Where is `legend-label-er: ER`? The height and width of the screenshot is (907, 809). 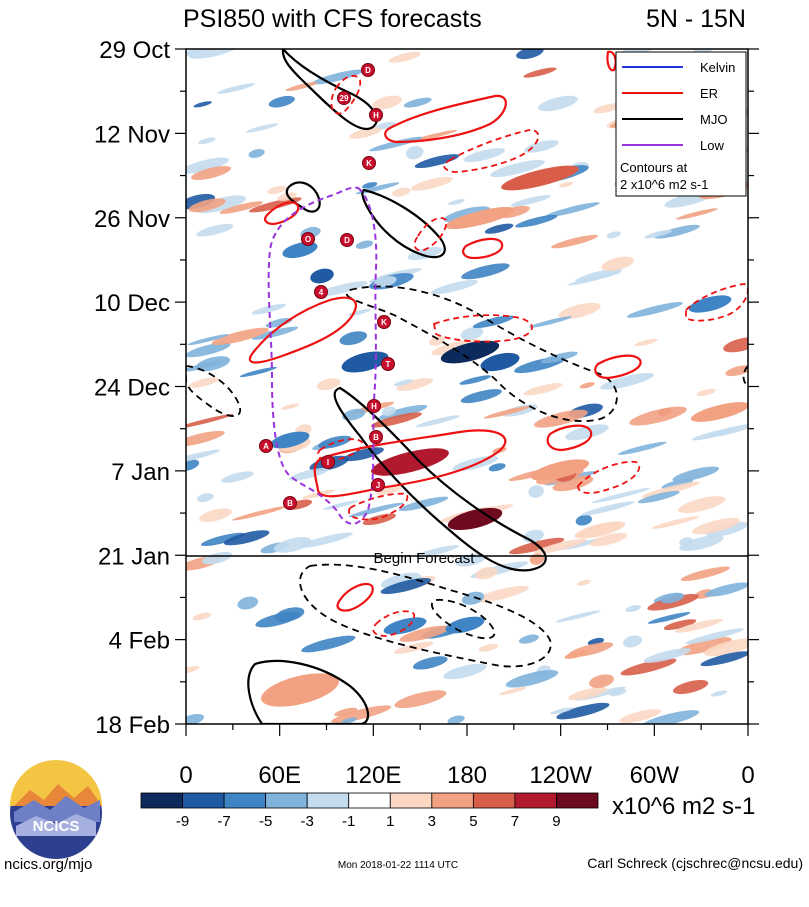 legend-label-er: ER is located at coordinates (709, 93).